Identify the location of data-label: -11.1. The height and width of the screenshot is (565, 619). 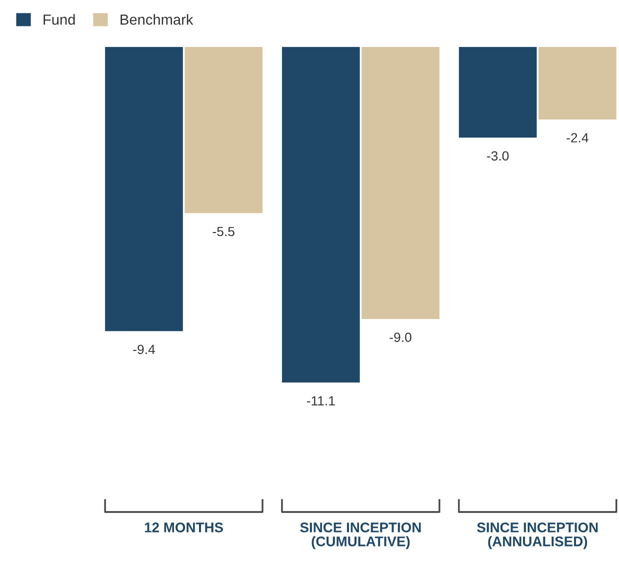
(320, 401).